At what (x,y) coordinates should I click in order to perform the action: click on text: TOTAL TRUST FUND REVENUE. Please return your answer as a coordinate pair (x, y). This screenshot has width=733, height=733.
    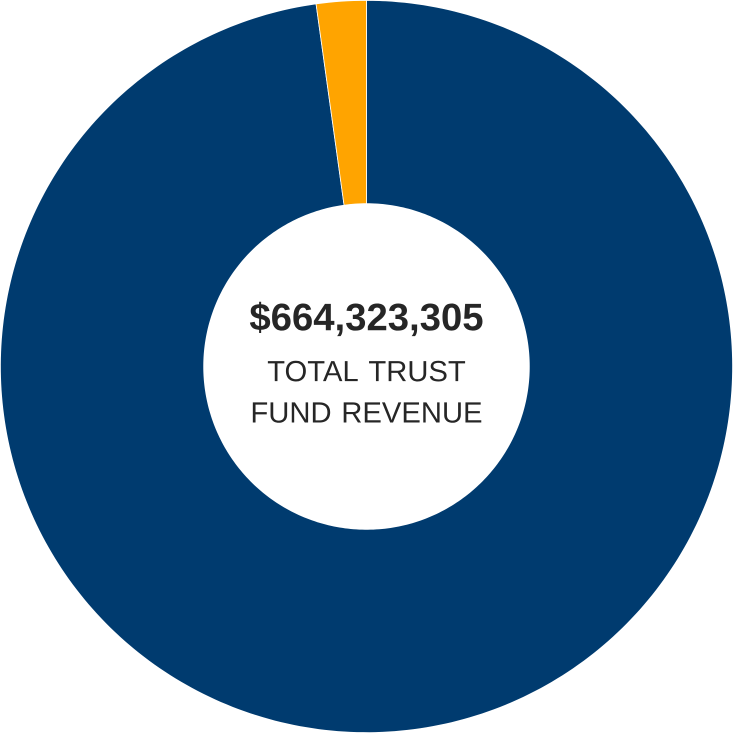
    Looking at the image, I should click on (367, 391).